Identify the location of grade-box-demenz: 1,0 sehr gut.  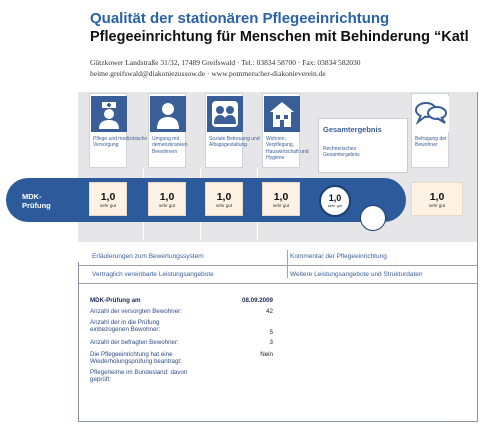
(167, 199).